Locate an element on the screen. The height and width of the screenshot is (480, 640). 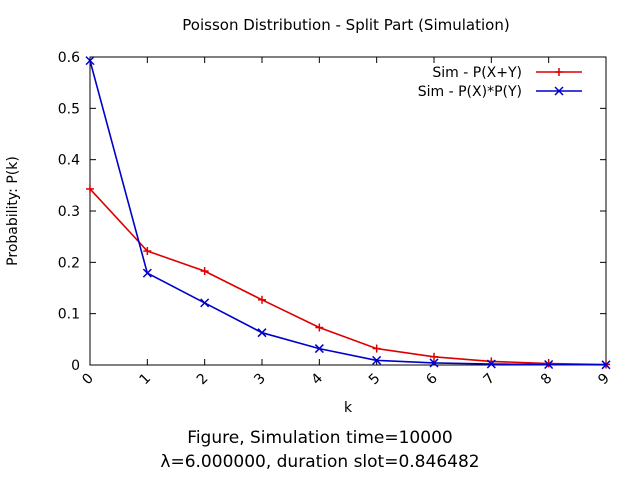
legend-label: Sim - P(X)*P(Y) is located at coordinates (470, 92).